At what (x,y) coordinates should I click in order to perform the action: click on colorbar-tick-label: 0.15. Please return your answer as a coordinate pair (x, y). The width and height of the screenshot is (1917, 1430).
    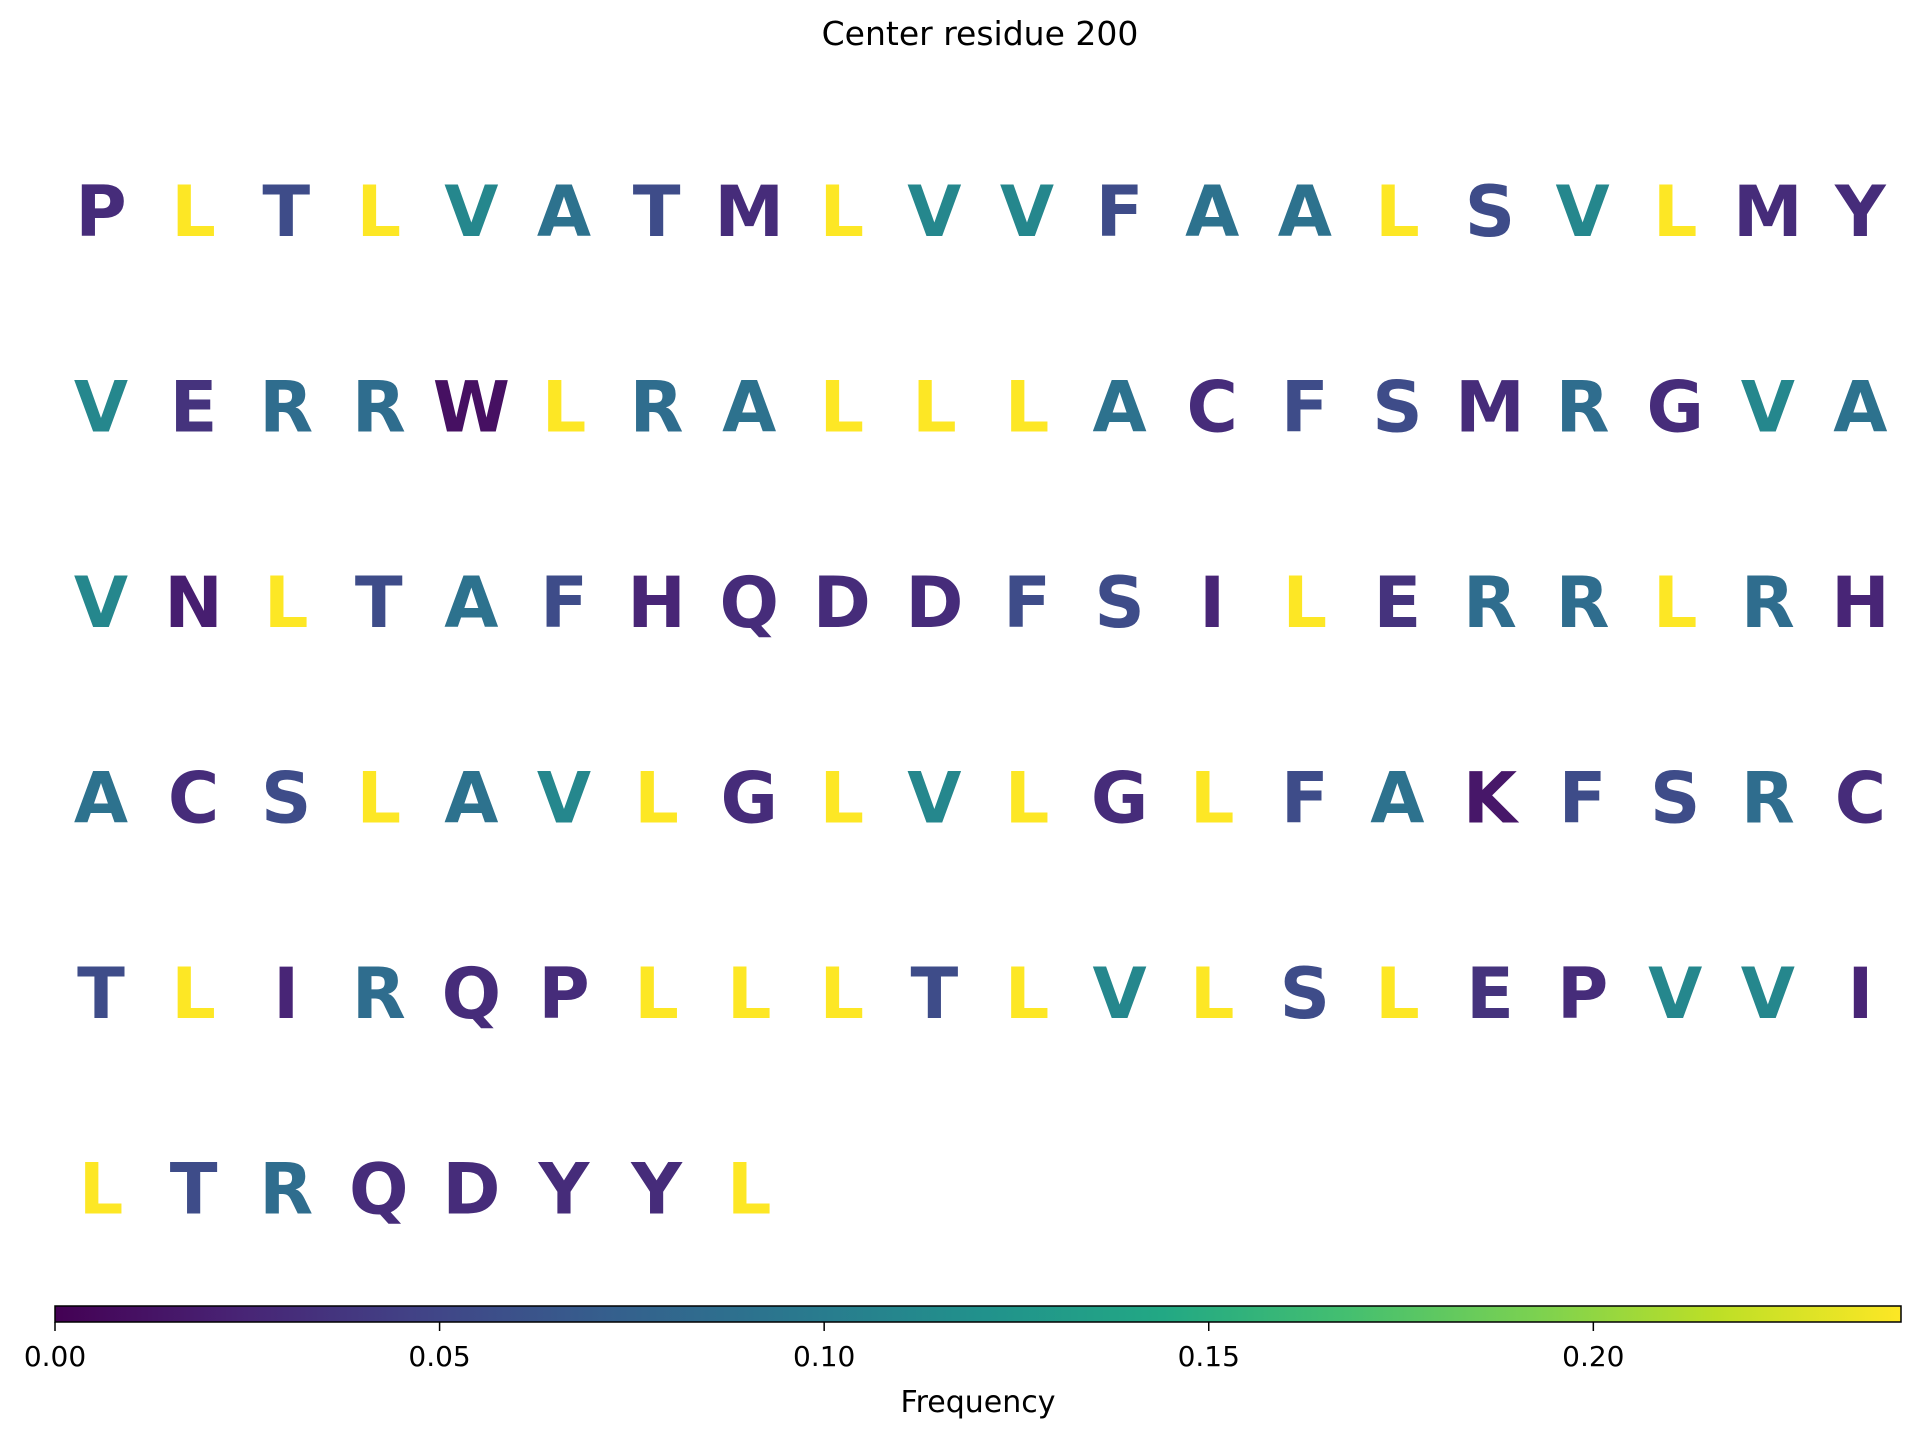
    Looking at the image, I should click on (1209, 1356).